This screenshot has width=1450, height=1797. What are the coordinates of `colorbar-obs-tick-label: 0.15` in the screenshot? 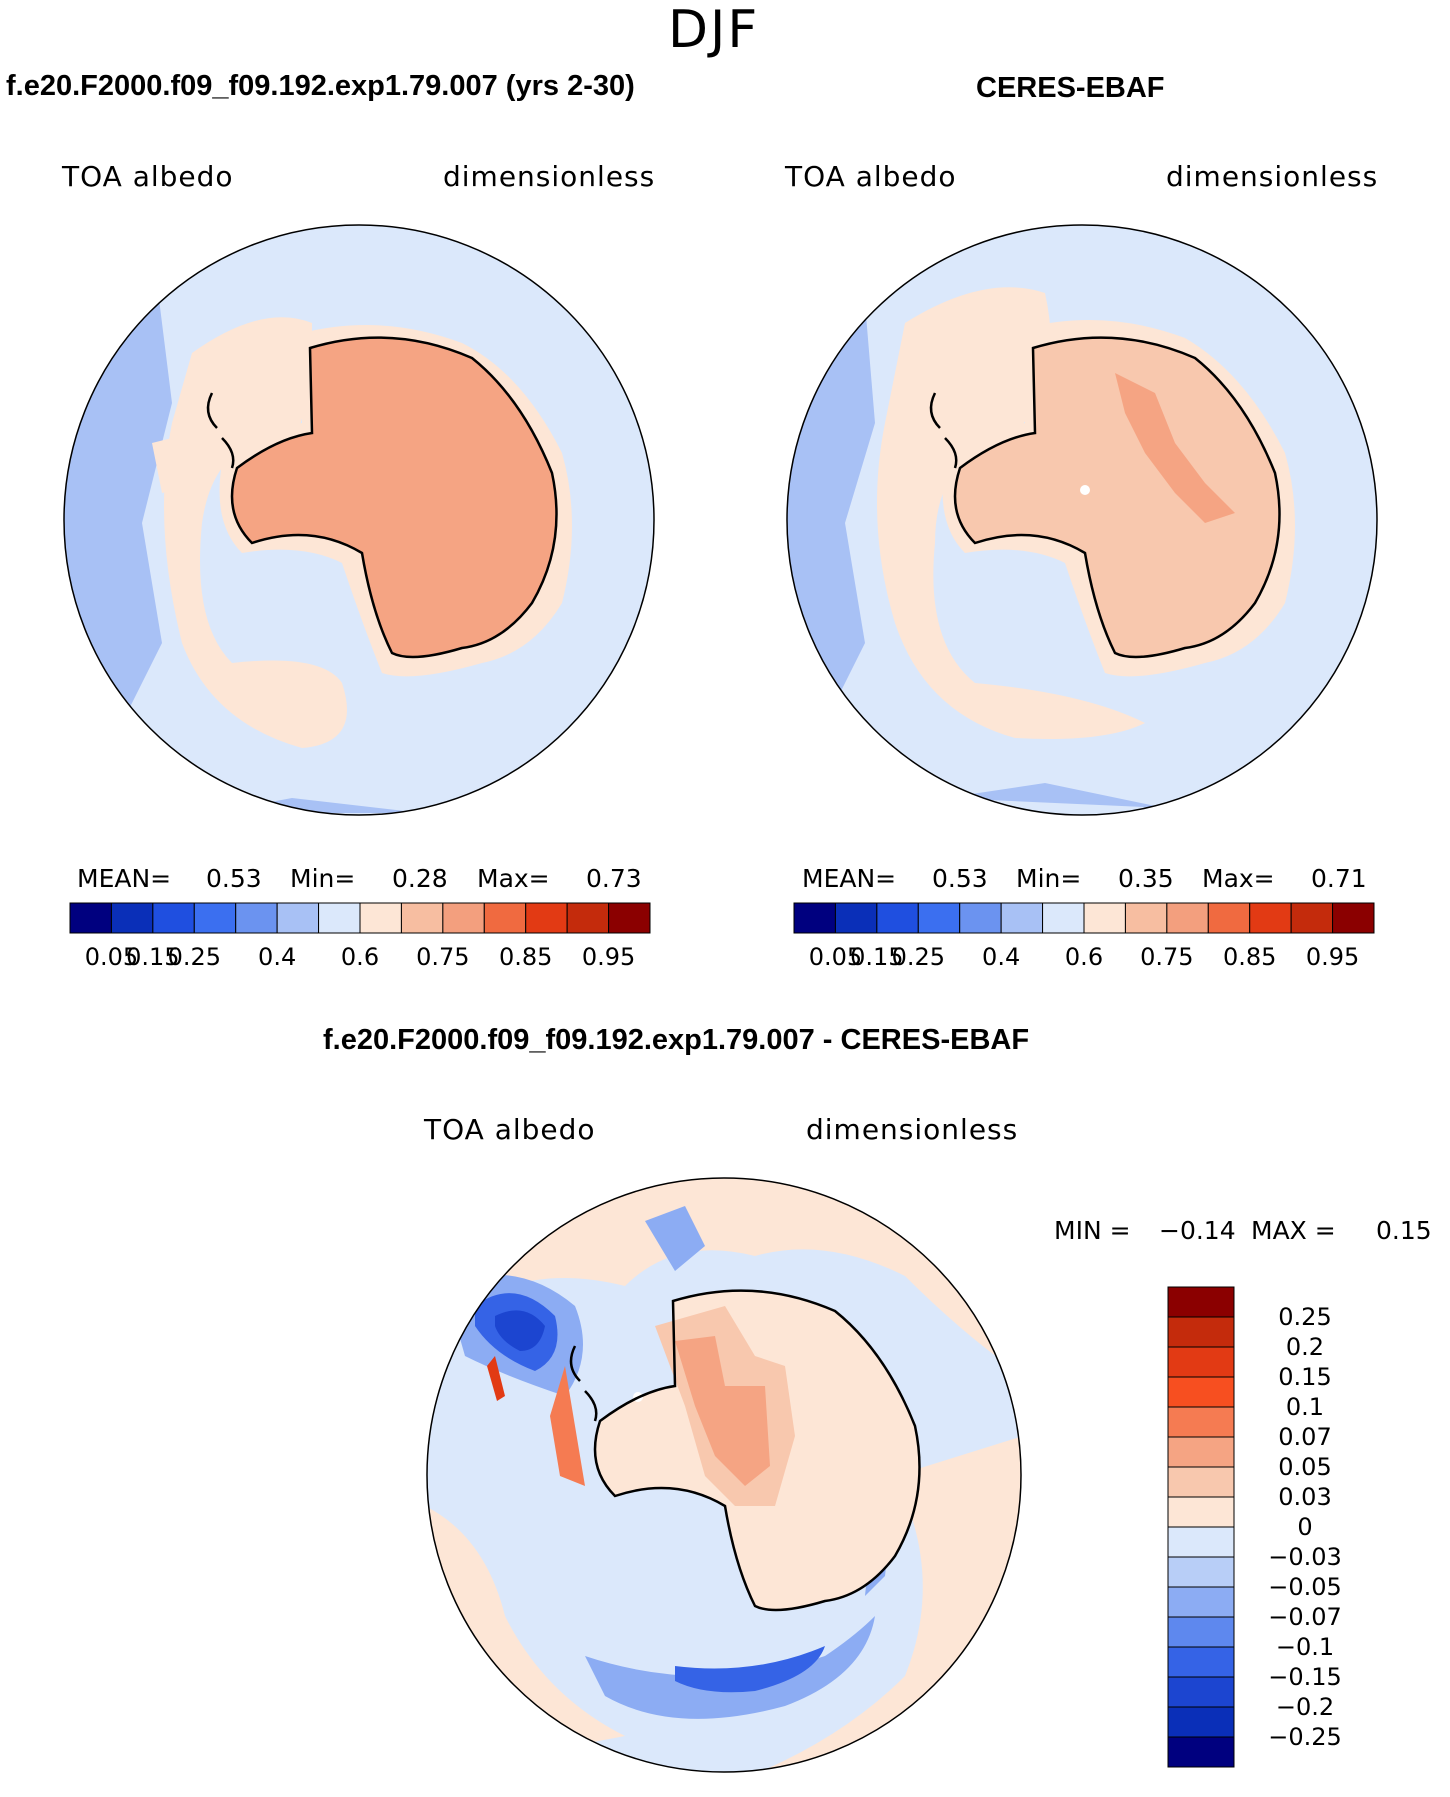 It's located at (877, 957).